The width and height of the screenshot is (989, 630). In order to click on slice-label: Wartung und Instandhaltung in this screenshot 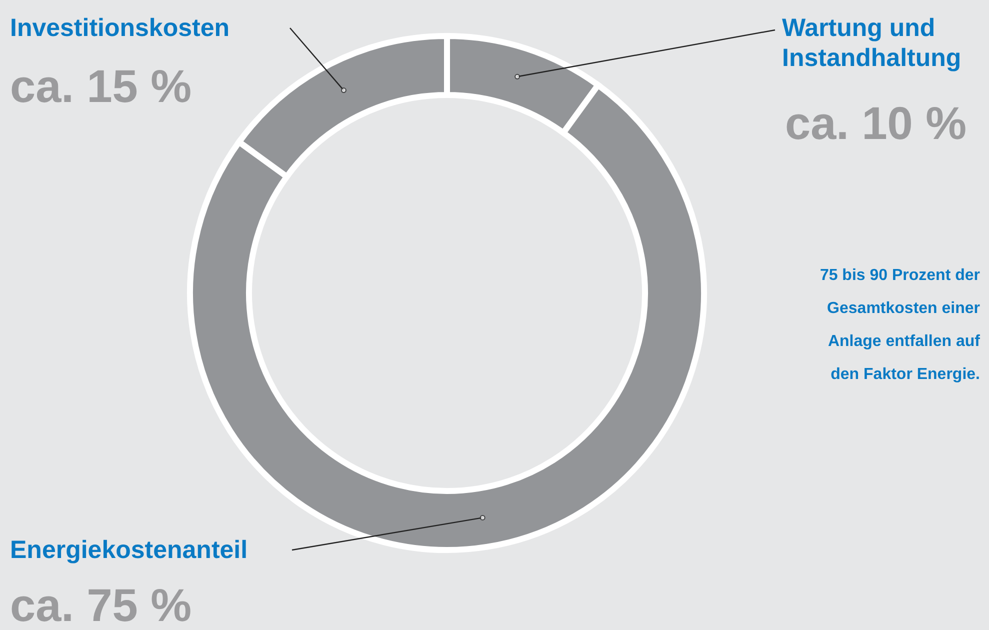, I will do `click(872, 43)`.